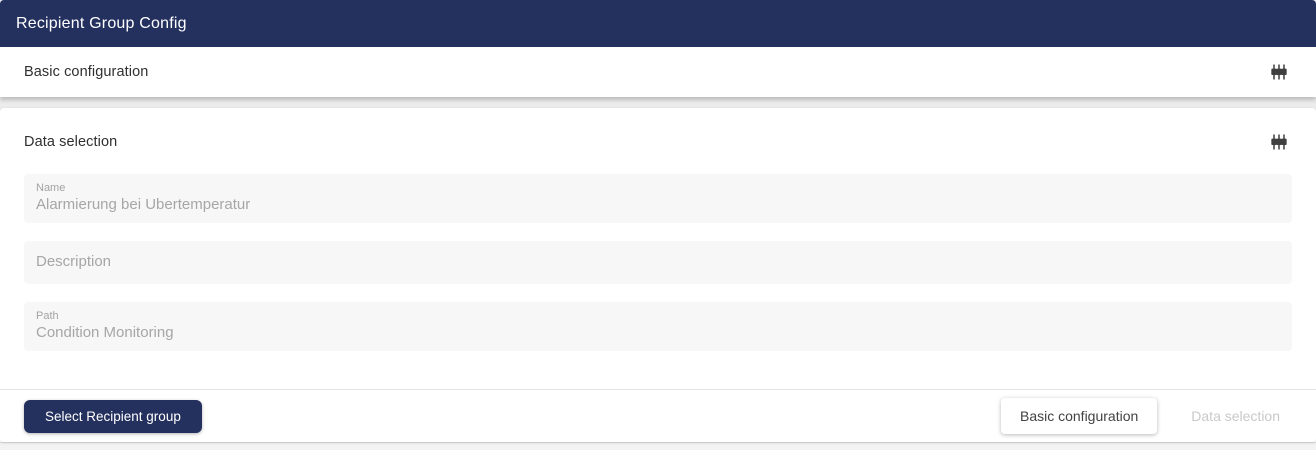  What do you see at coordinates (658, 102) in the screenshot?
I see `panel-separator` at bounding box center [658, 102].